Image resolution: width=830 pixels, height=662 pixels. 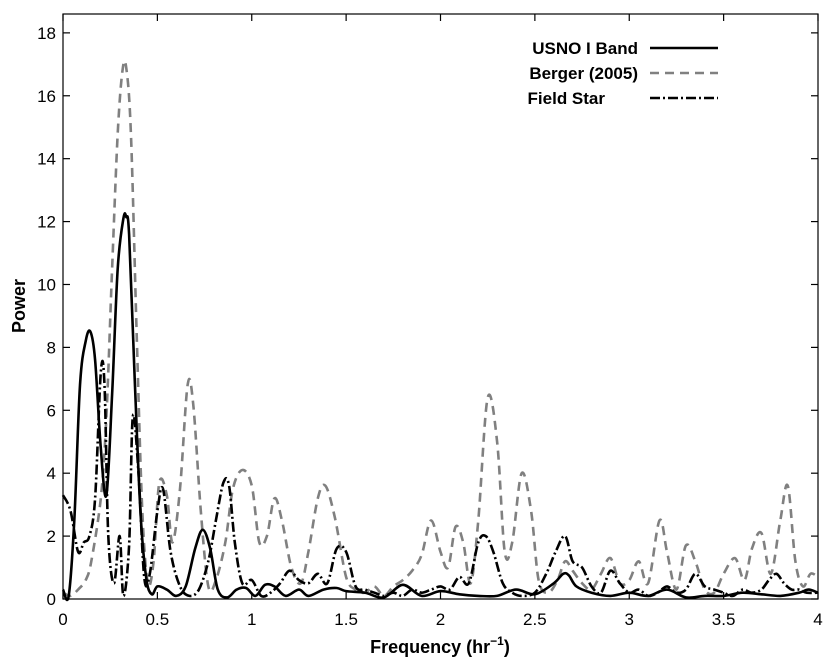 I want to click on y-tick-label: 12, so click(x=46, y=222).